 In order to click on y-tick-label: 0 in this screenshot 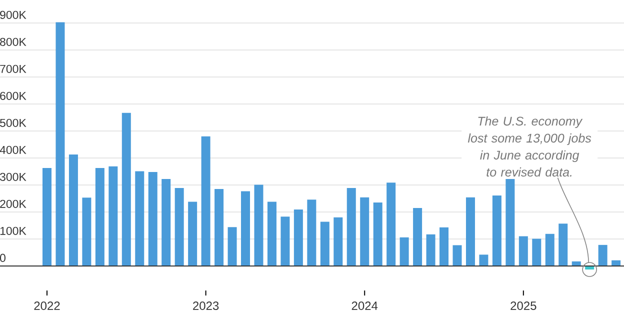, I will do `click(3, 258)`.